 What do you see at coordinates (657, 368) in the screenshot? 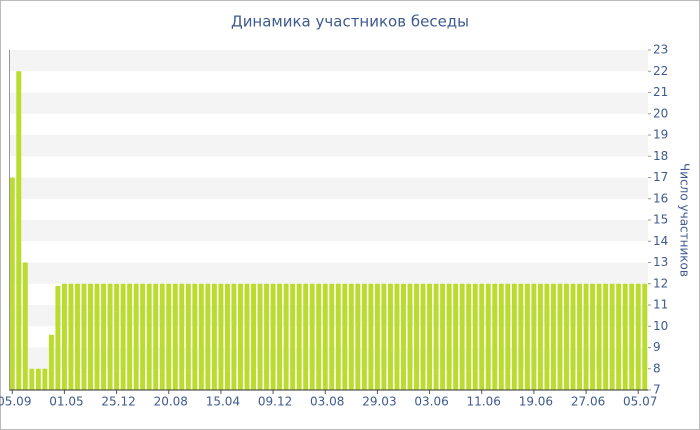
I see `y-tick-label: 8` at bounding box center [657, 368].